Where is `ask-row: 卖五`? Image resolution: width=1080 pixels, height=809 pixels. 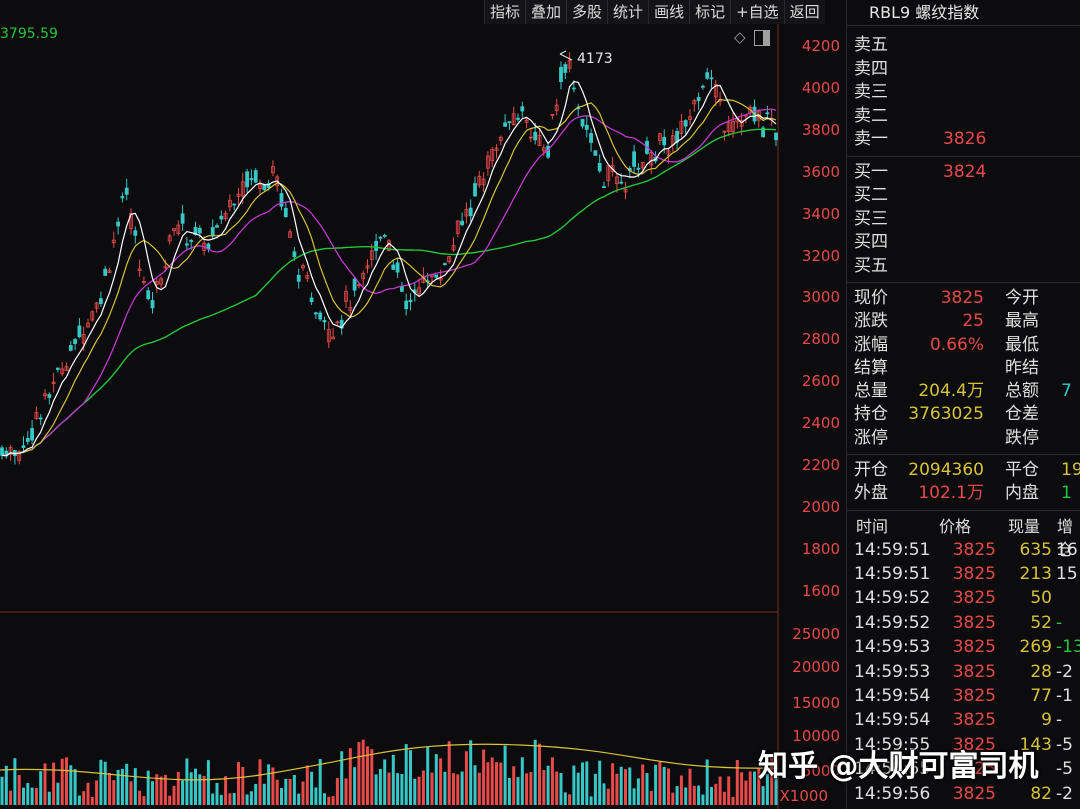
ask-row: 卖五 is located at coordinates (963, 46).